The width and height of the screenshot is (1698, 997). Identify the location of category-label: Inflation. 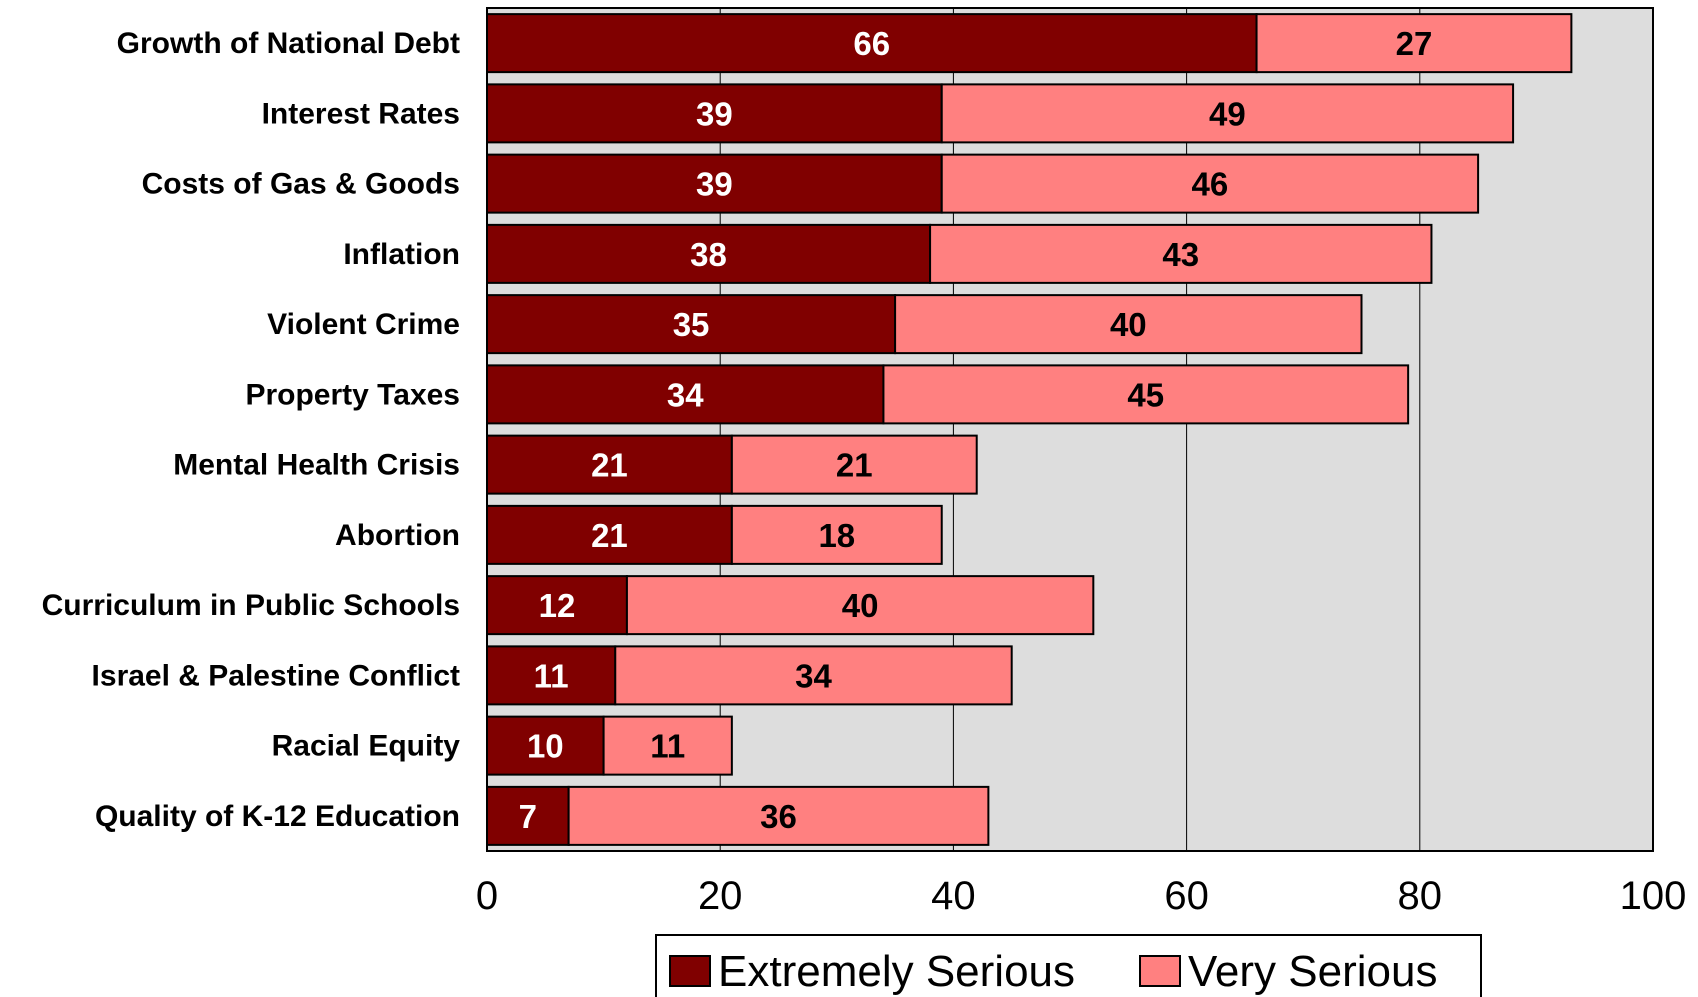
(401, 254).